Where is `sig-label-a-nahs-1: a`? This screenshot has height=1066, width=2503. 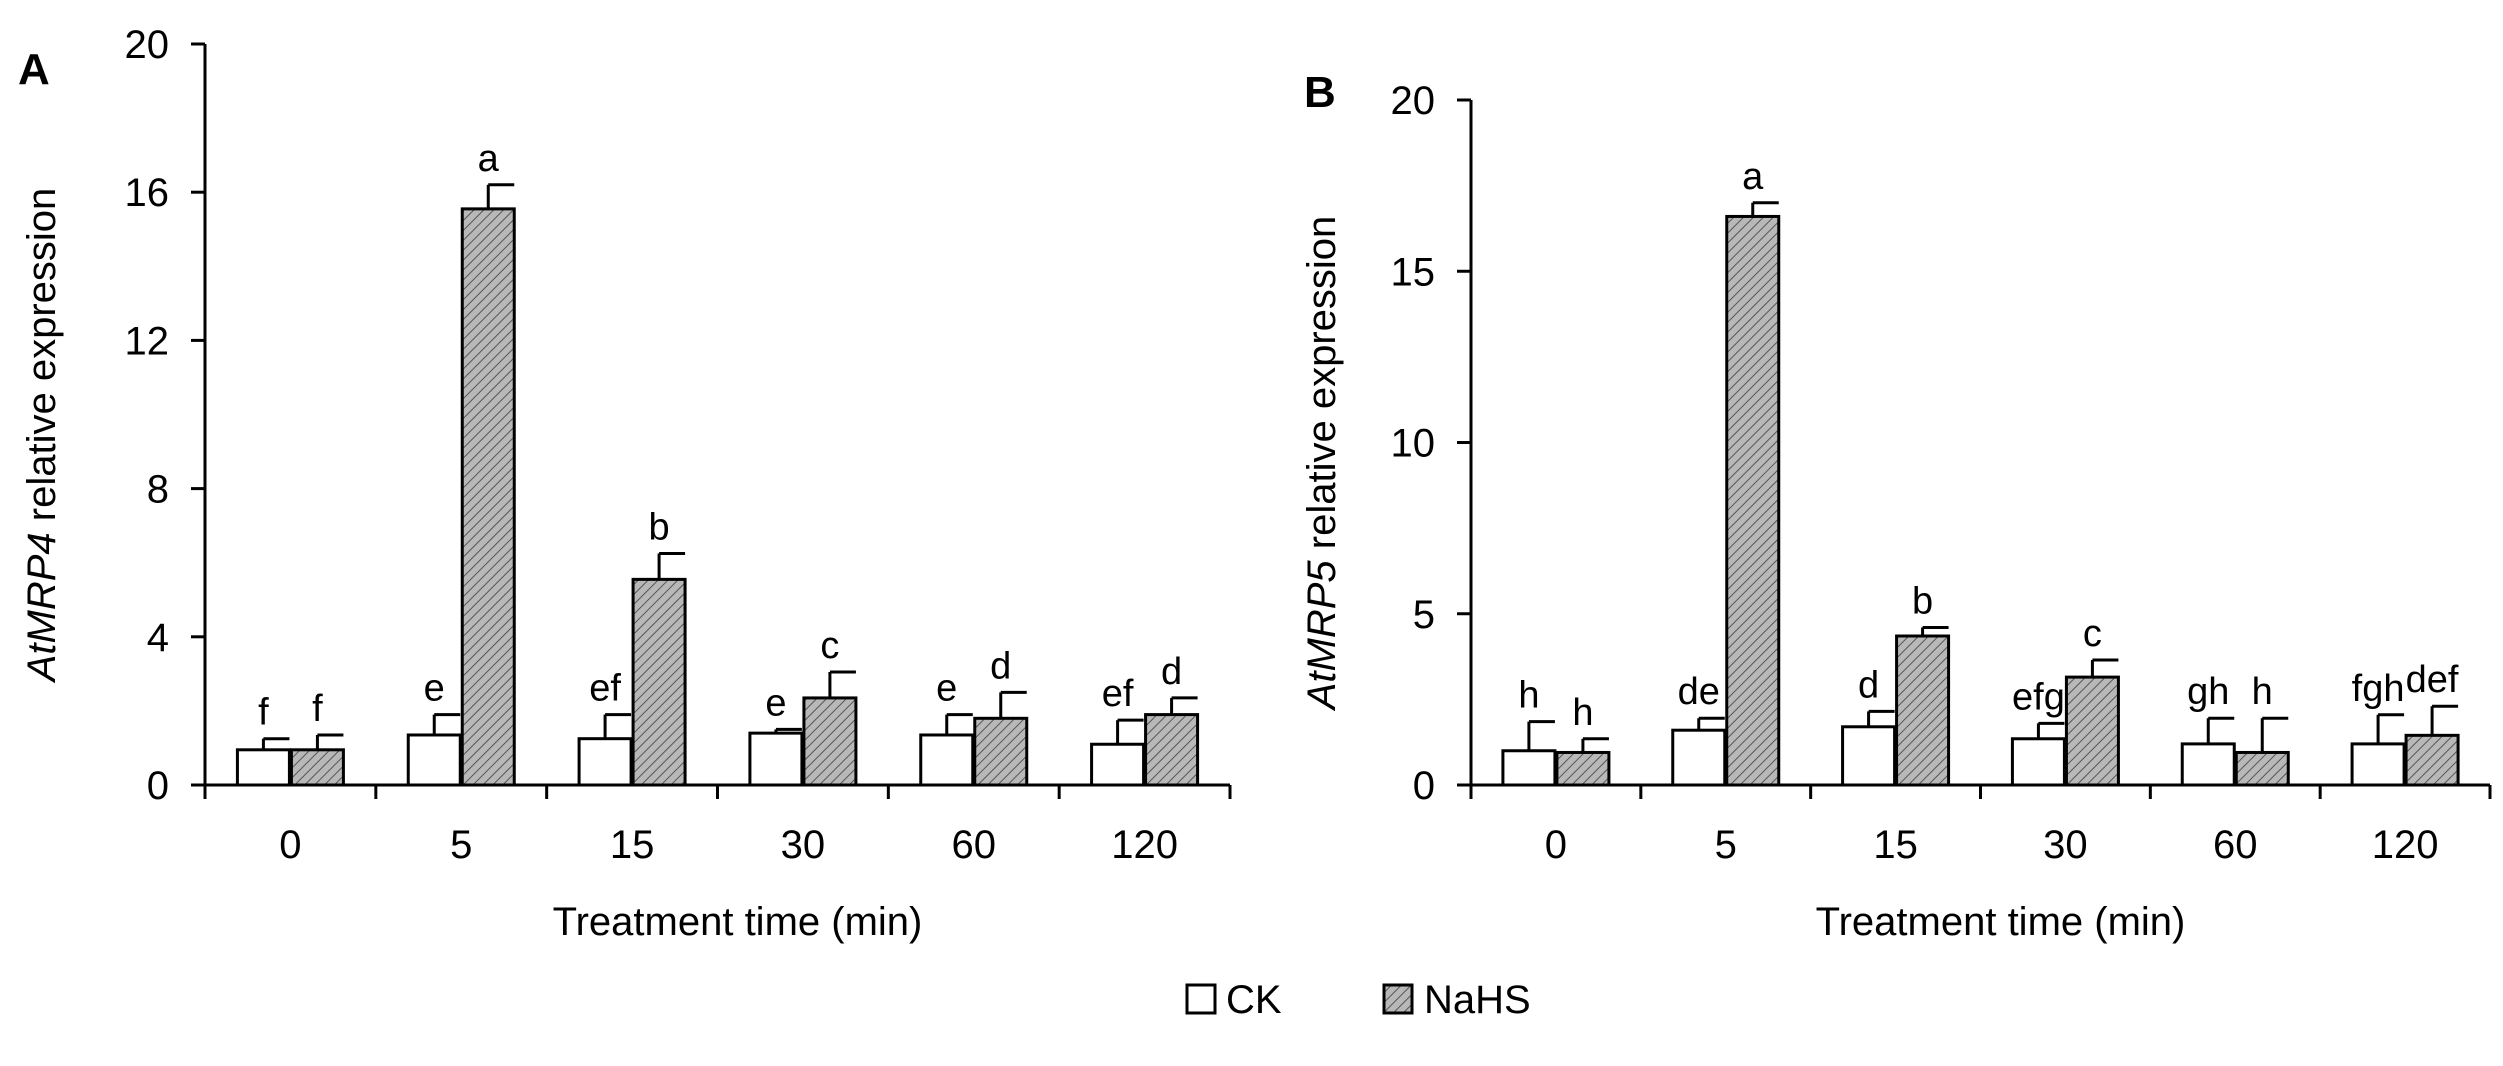
sig-label-a-nahs-1: a is located at coordinates (489, 159).